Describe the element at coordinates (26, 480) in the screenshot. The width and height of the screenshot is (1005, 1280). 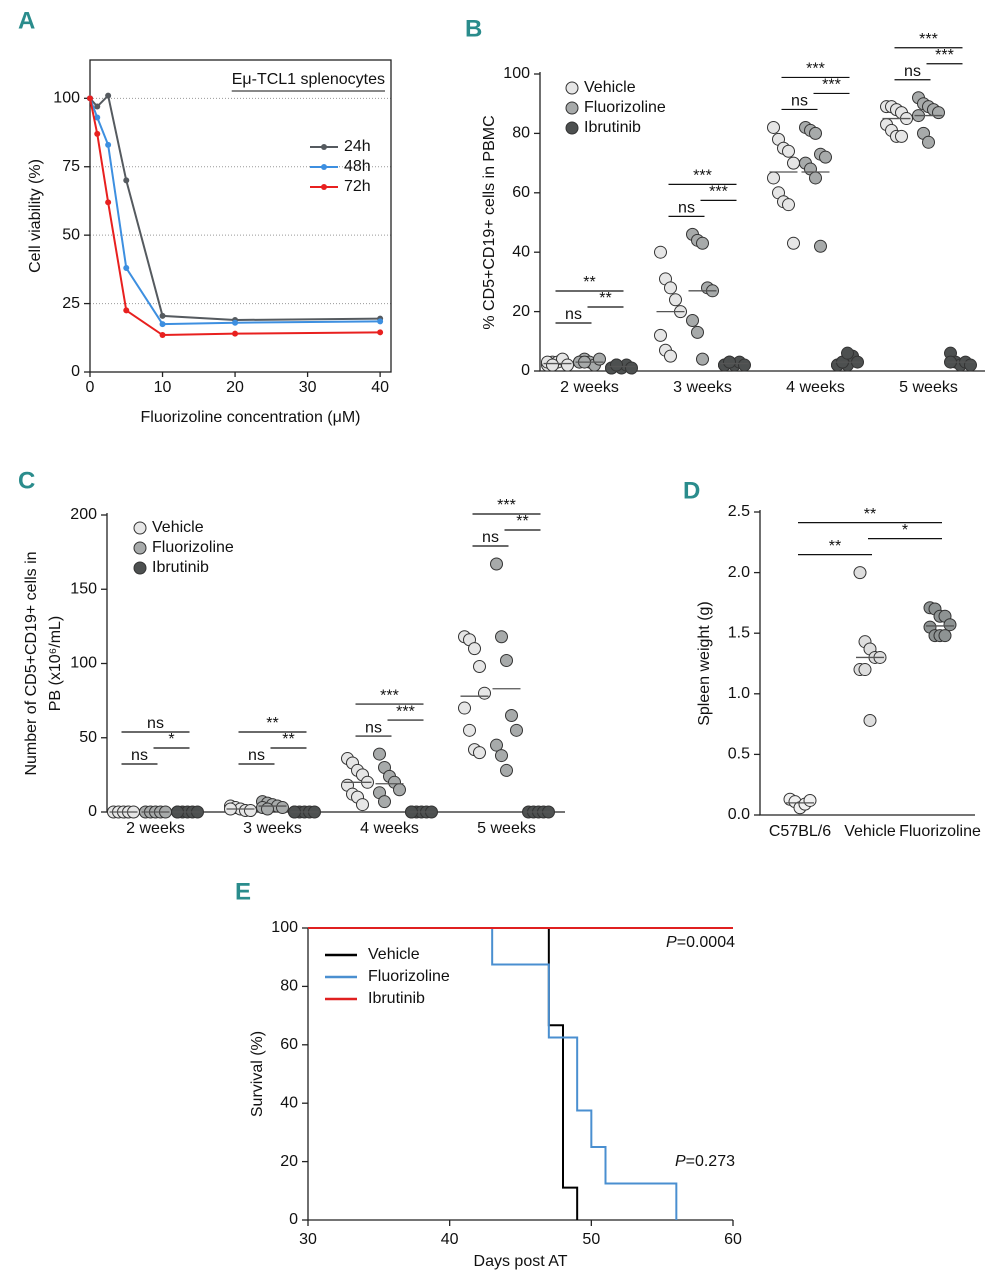
I see `panel-letter: C` at that location.